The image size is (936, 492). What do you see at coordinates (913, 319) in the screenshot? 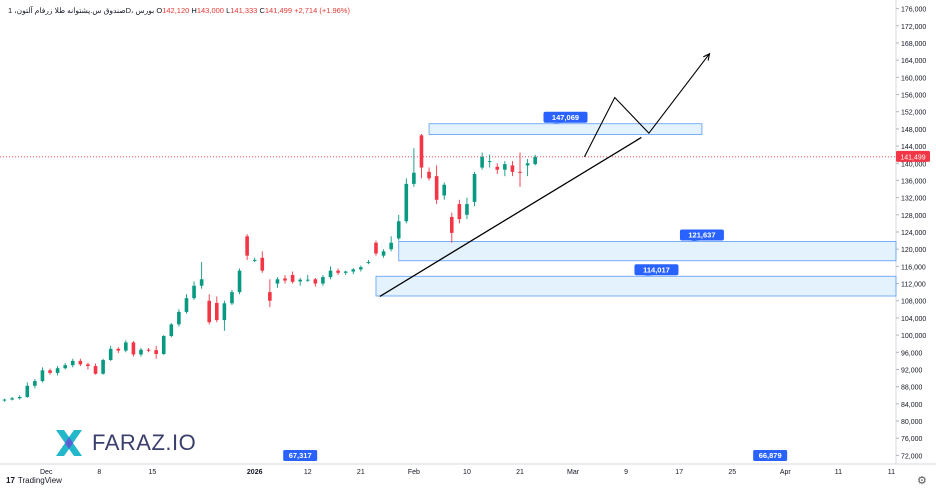
I see `y-tick-label: 104,000` at bounding box center [913, 319].